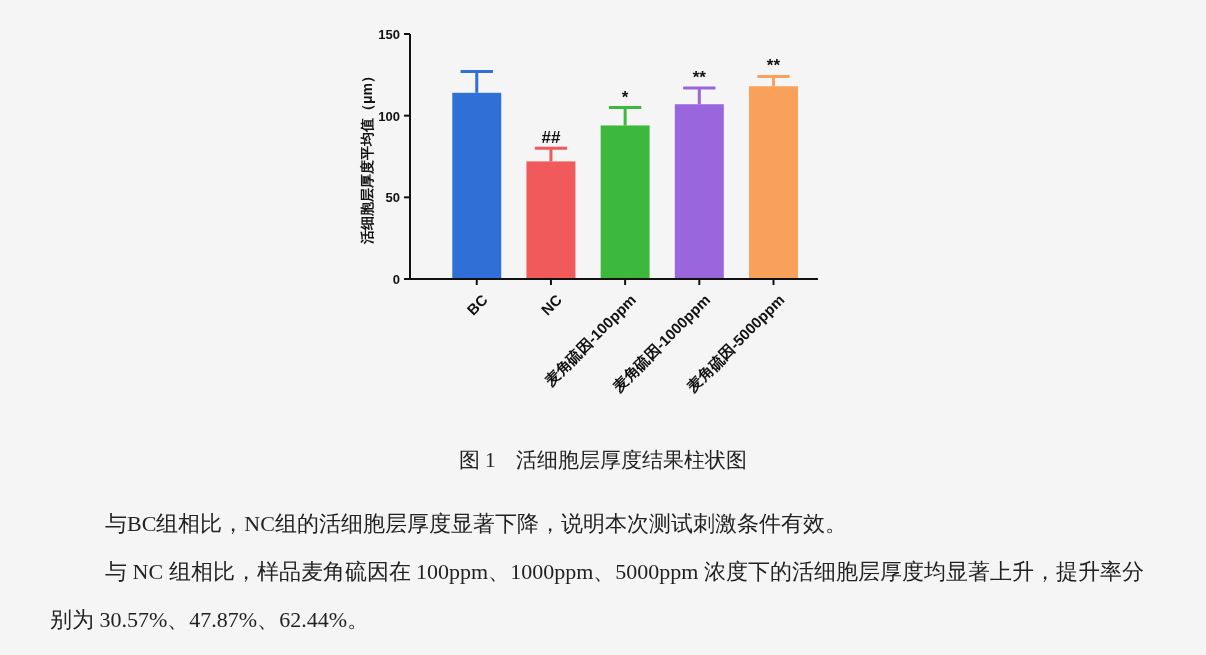 The height and width of the screenshot is (655, 1206). What do you see at coordinates (625, 97) in the screenshot?
I see `annotation: *` at bounding box center [625, 97].